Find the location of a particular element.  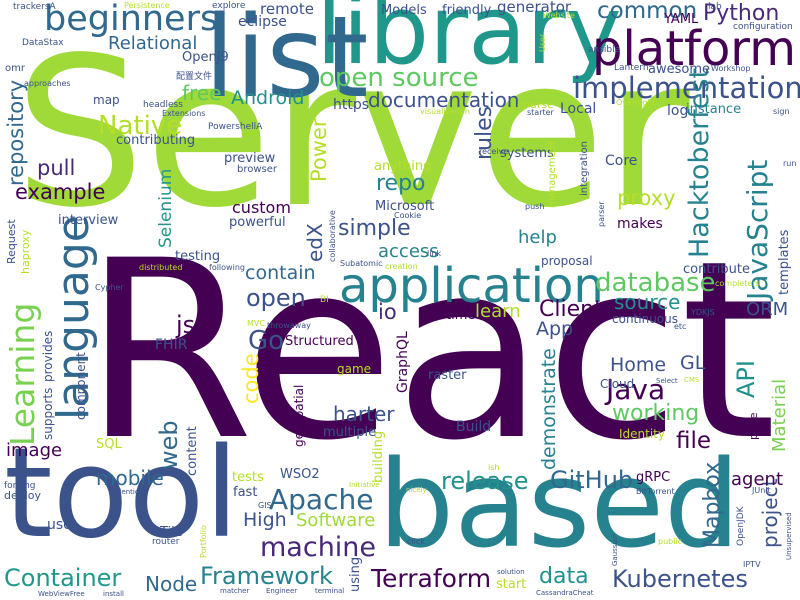

word-provides: provides is located at coordinates (48, 356).